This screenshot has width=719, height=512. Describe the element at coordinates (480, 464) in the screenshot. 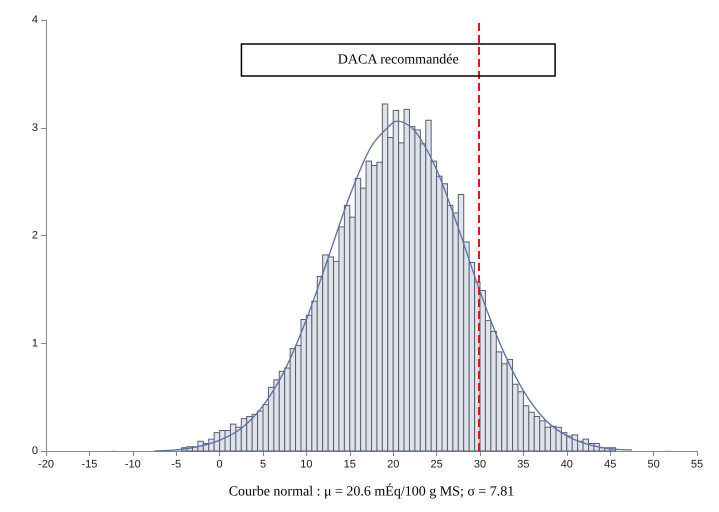

I see `x-tick-label: 30` at that location.